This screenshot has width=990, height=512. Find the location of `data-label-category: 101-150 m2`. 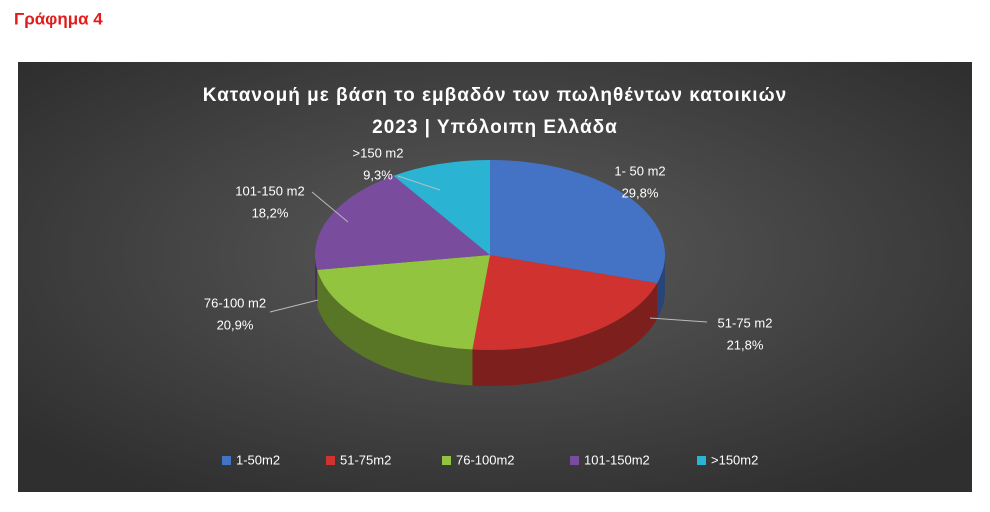

data-label-category: 101-150 m2 is located at coordinates (269, 190).